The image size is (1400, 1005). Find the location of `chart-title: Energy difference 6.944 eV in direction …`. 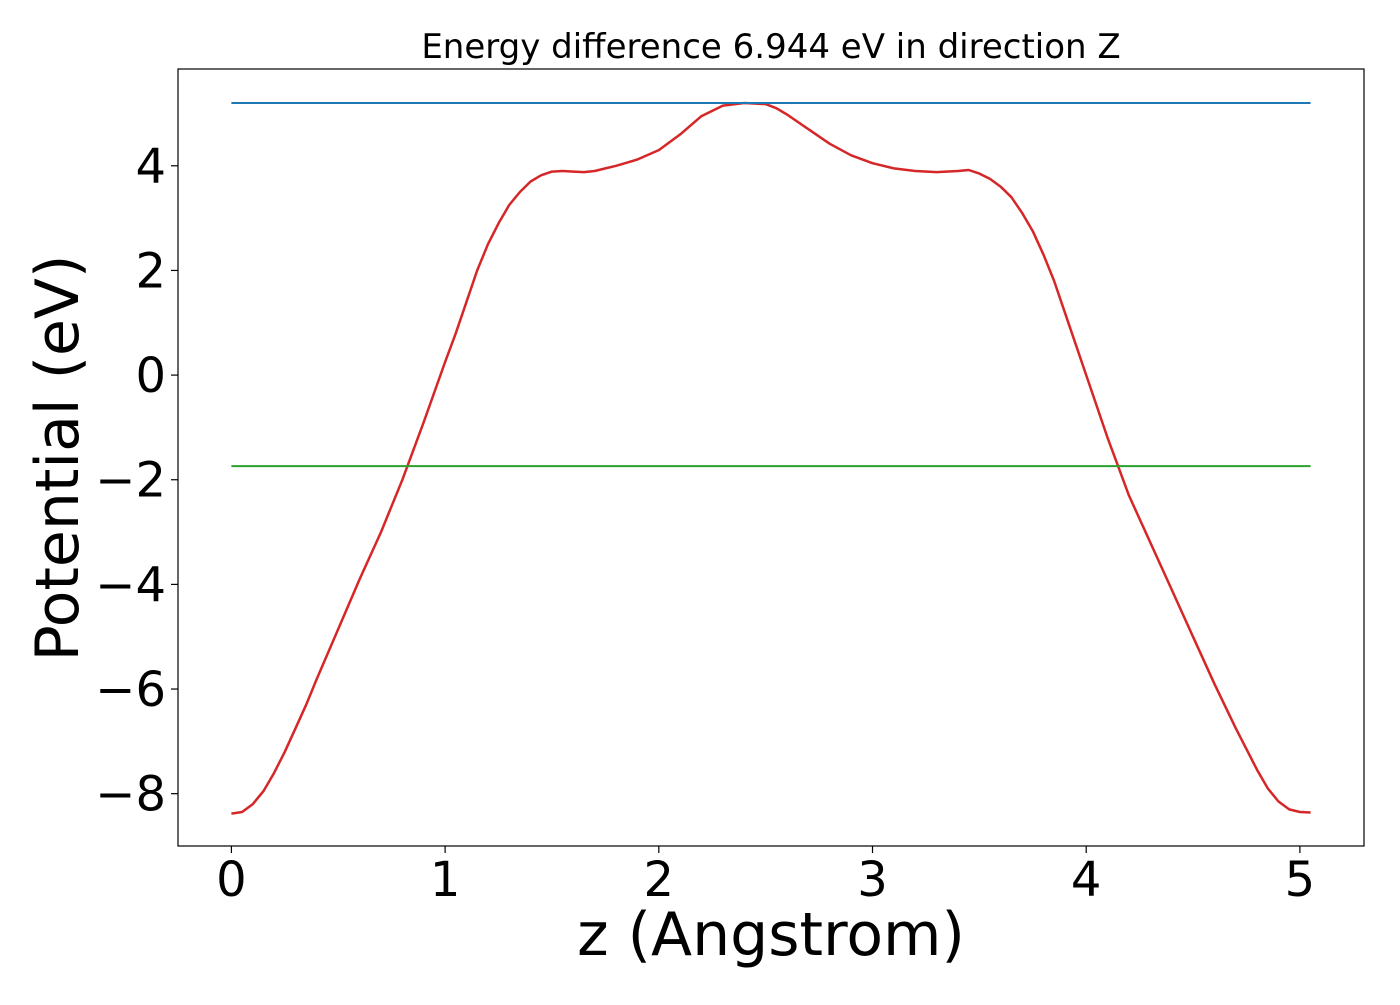

chart-title: Energy difference 6.944 eV in direction … is located at coordinates (770, 47).